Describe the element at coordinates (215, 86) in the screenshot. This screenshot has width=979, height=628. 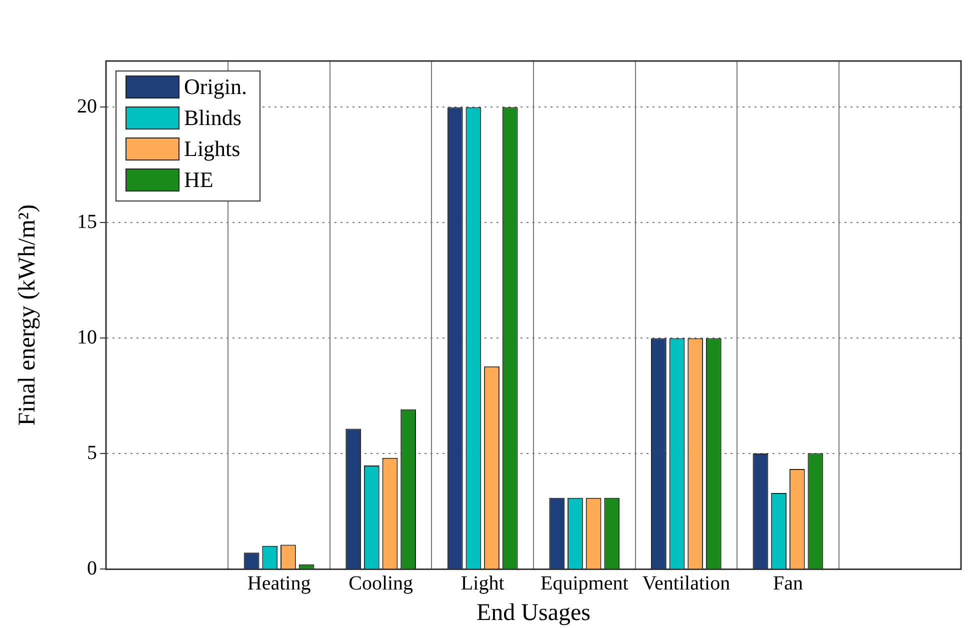
I see `legend-label: Origin.` at that location.